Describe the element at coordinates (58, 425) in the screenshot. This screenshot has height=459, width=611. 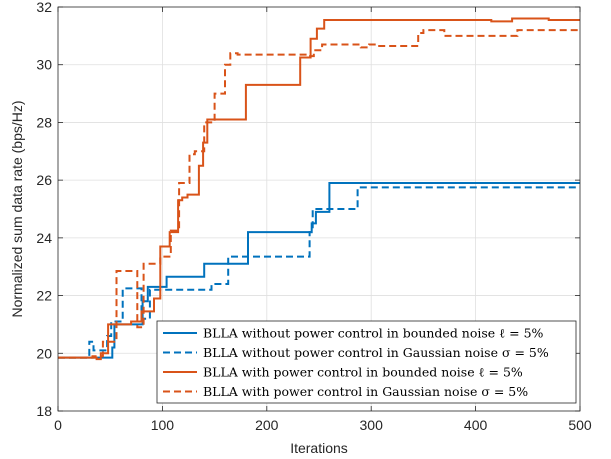
I see `x-tick-label: 0` at that location.